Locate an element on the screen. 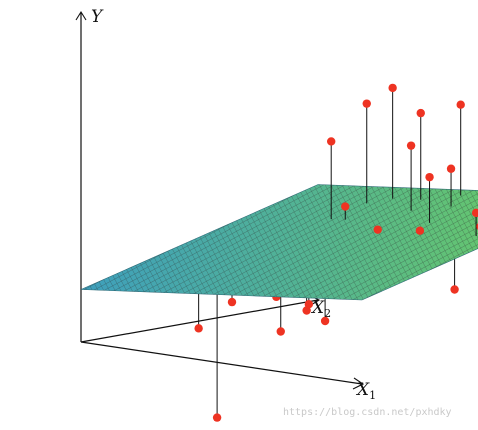  above-plane-points is located at coordinates (402, 159).